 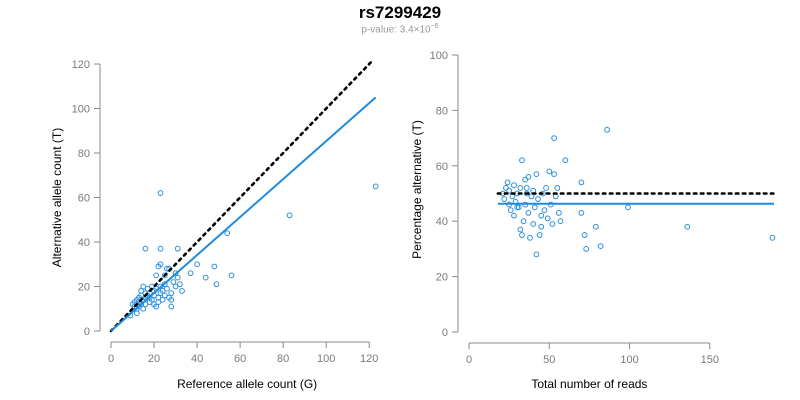 I want to click on x-tick-label: 20, so click(x=154, y=359).